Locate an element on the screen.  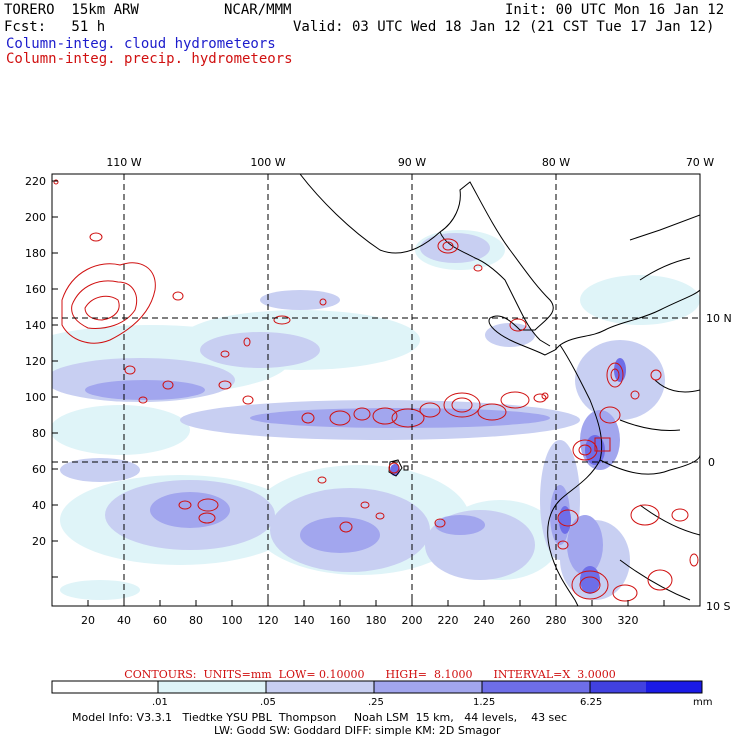
init-time: Init: 00 UTC Mon 16 Jan 12 is located at coordinates (615, 10).